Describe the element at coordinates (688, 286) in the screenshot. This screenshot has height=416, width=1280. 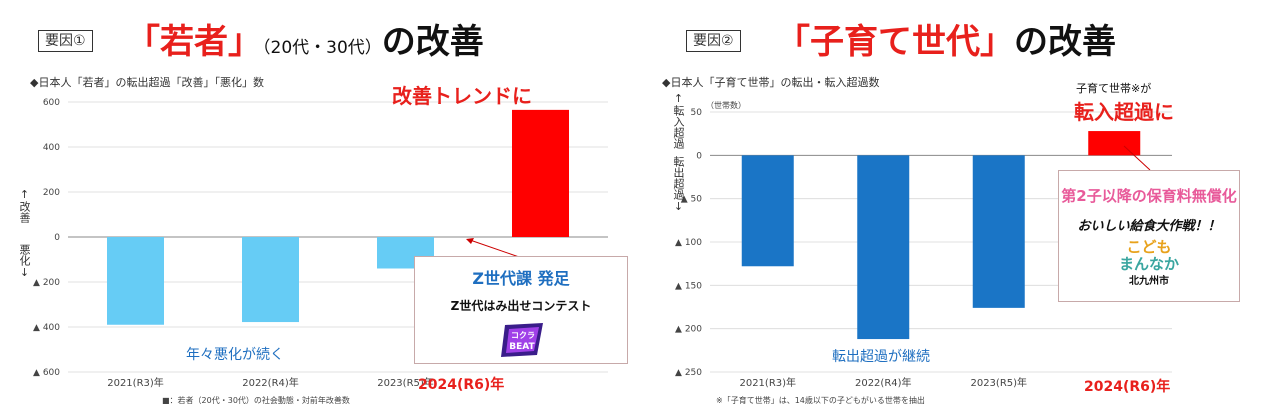
I see `y-tick-label: ▲ 150` at that location.